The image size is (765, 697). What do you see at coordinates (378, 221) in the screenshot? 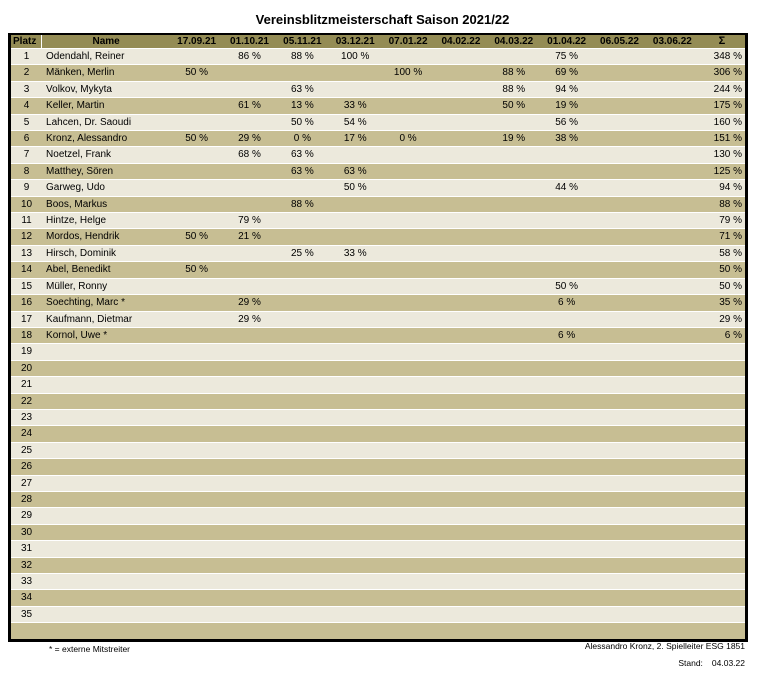
I see `table-row: 11 Hintze, Helge 79 % 79 %` at bounding box center [378, 221].